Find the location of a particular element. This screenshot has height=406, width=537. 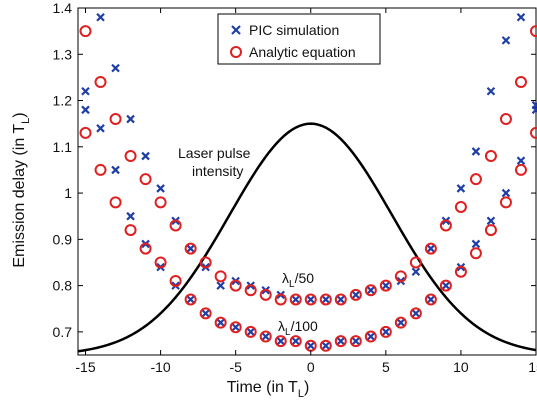

annotation-curve-50-rest: /50 is located at coordinates (305, 278).